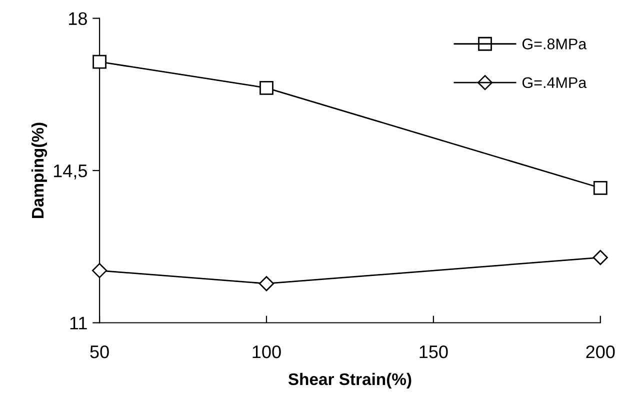 This screenshot has height=407, width=630. What do you see at coordinates (99, 351) in the screenshot?
I see `x-tick-label: 50` at bounding box center [99, 351].